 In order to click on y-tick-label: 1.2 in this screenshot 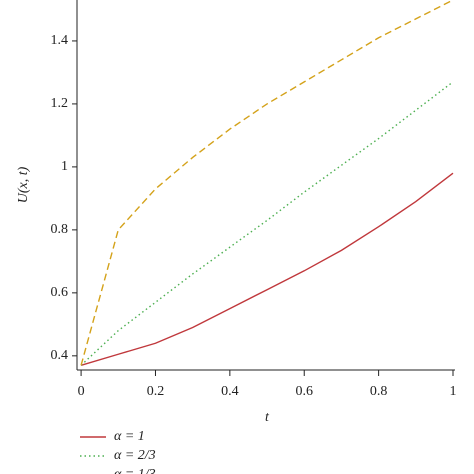, I will do `click(60, 103)`.